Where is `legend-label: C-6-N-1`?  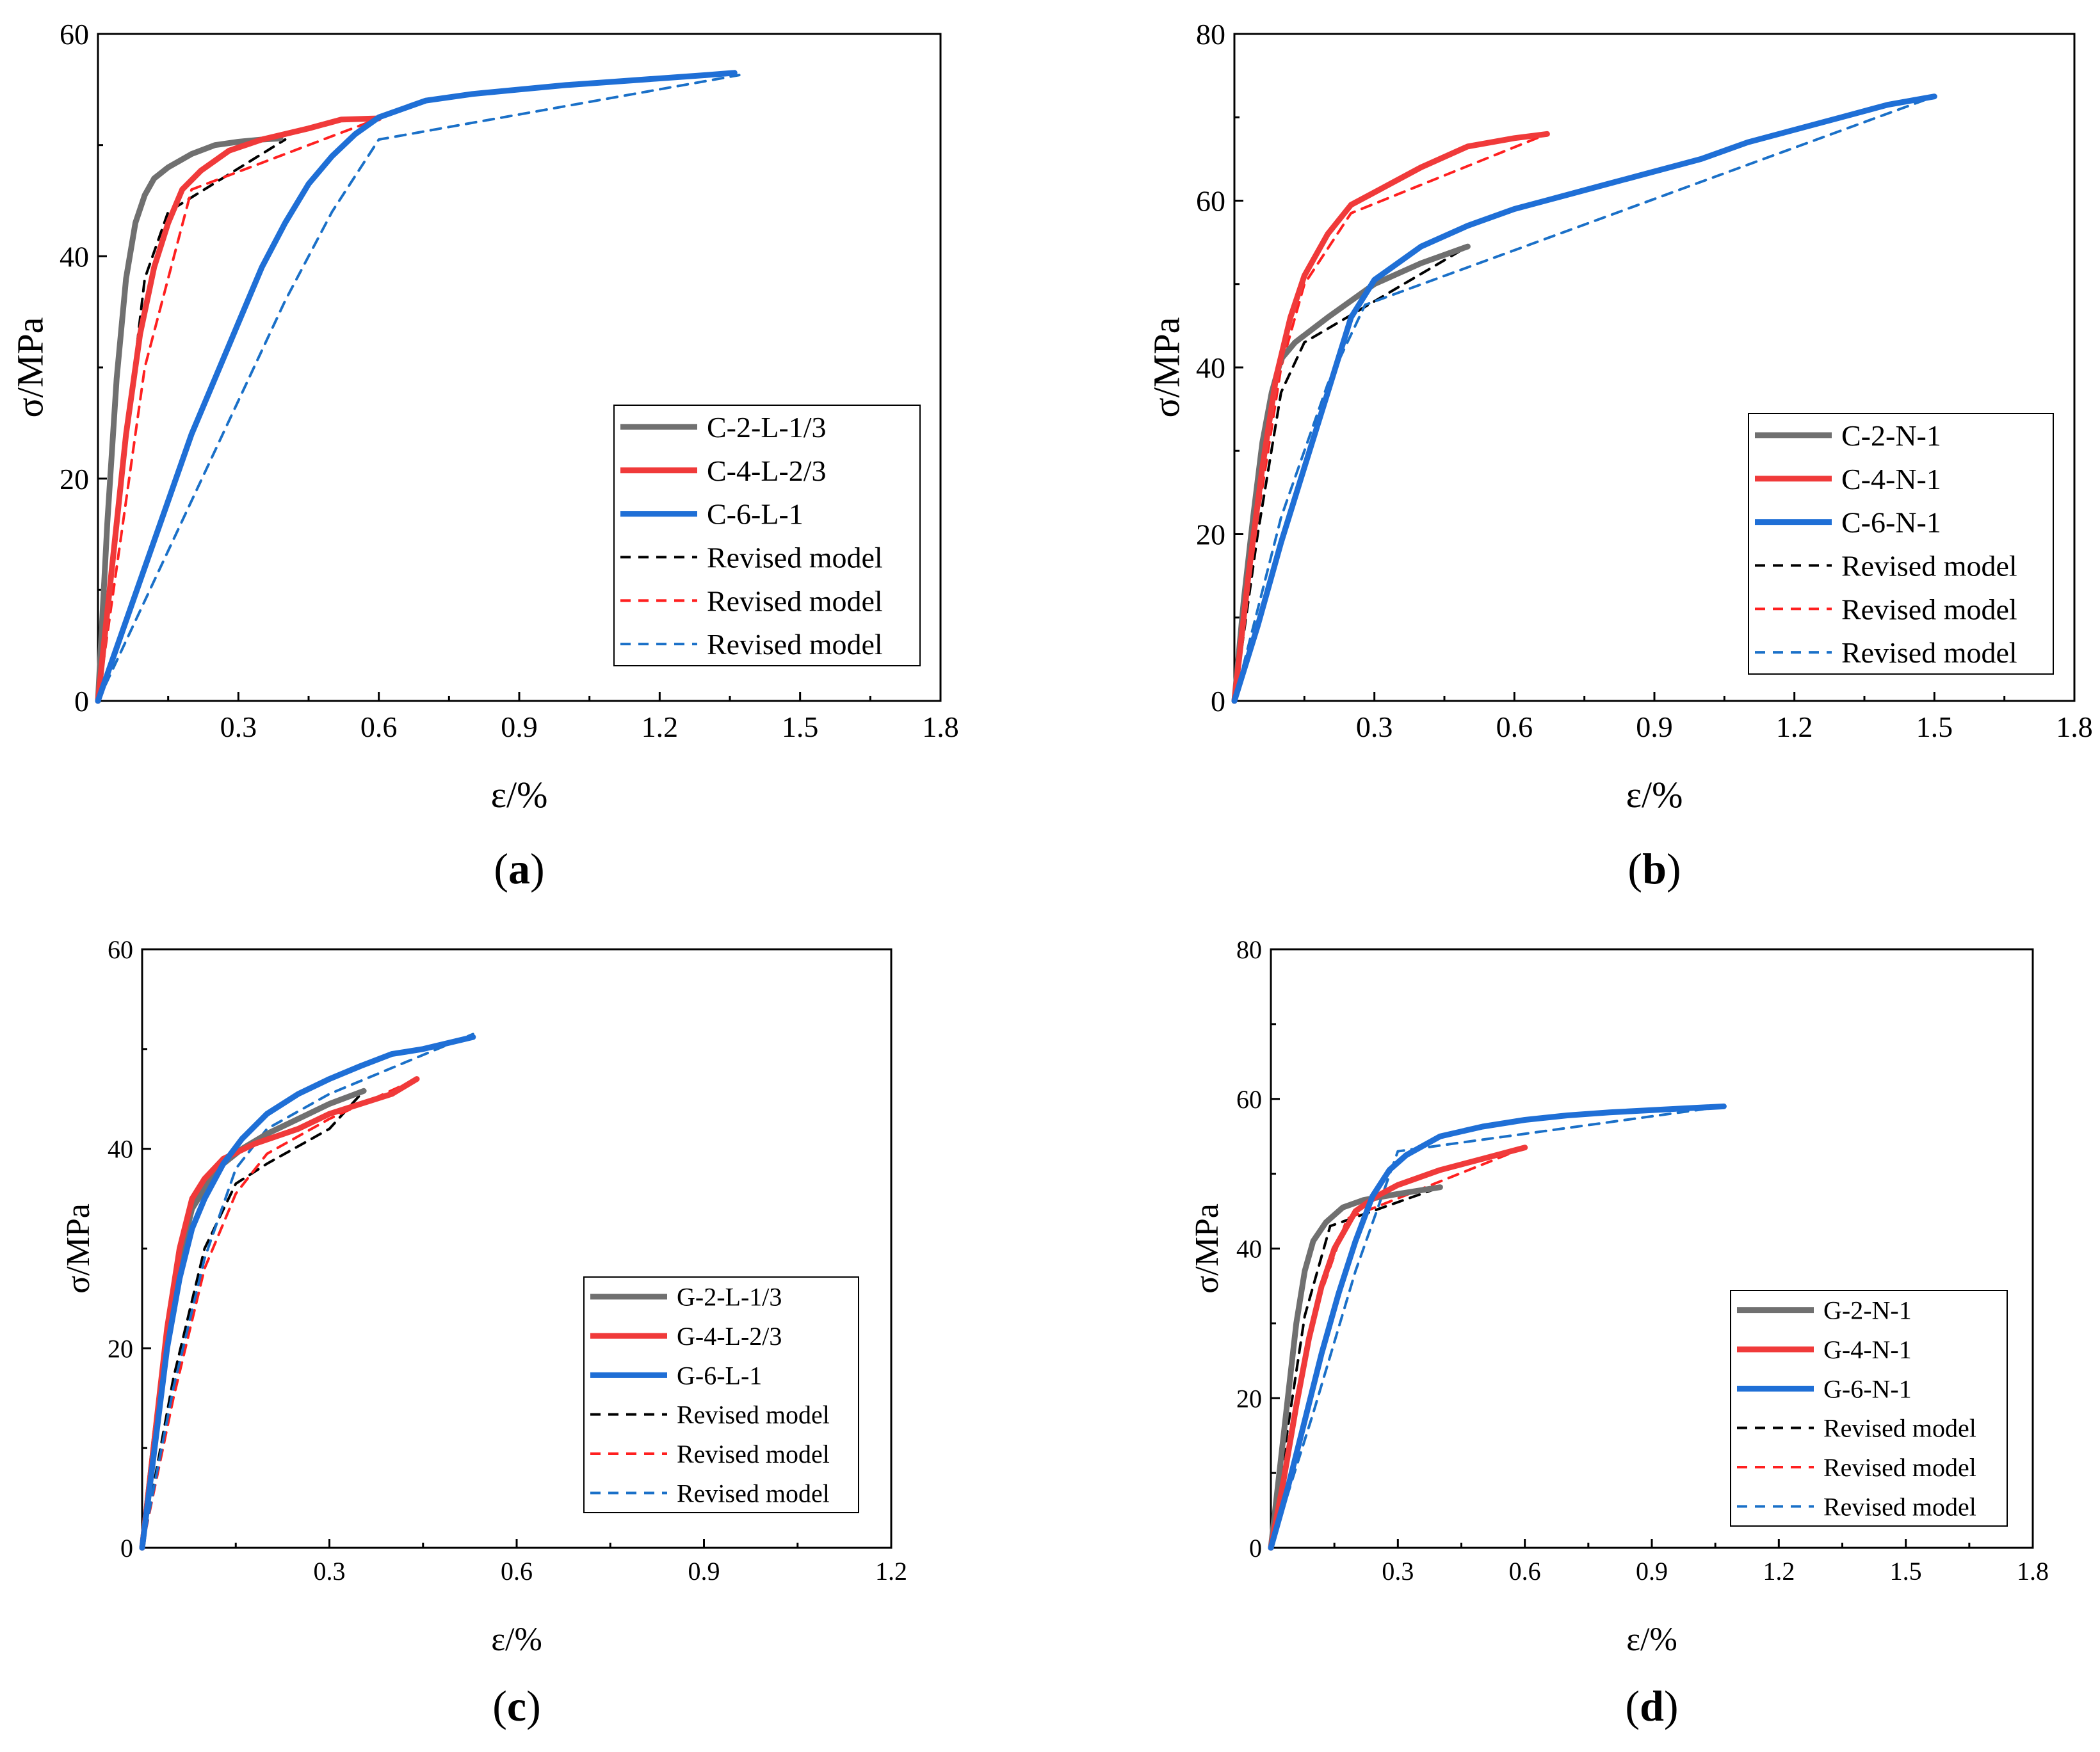 legend-label: C-6-N-1 is located at coordinates (1891, 522).